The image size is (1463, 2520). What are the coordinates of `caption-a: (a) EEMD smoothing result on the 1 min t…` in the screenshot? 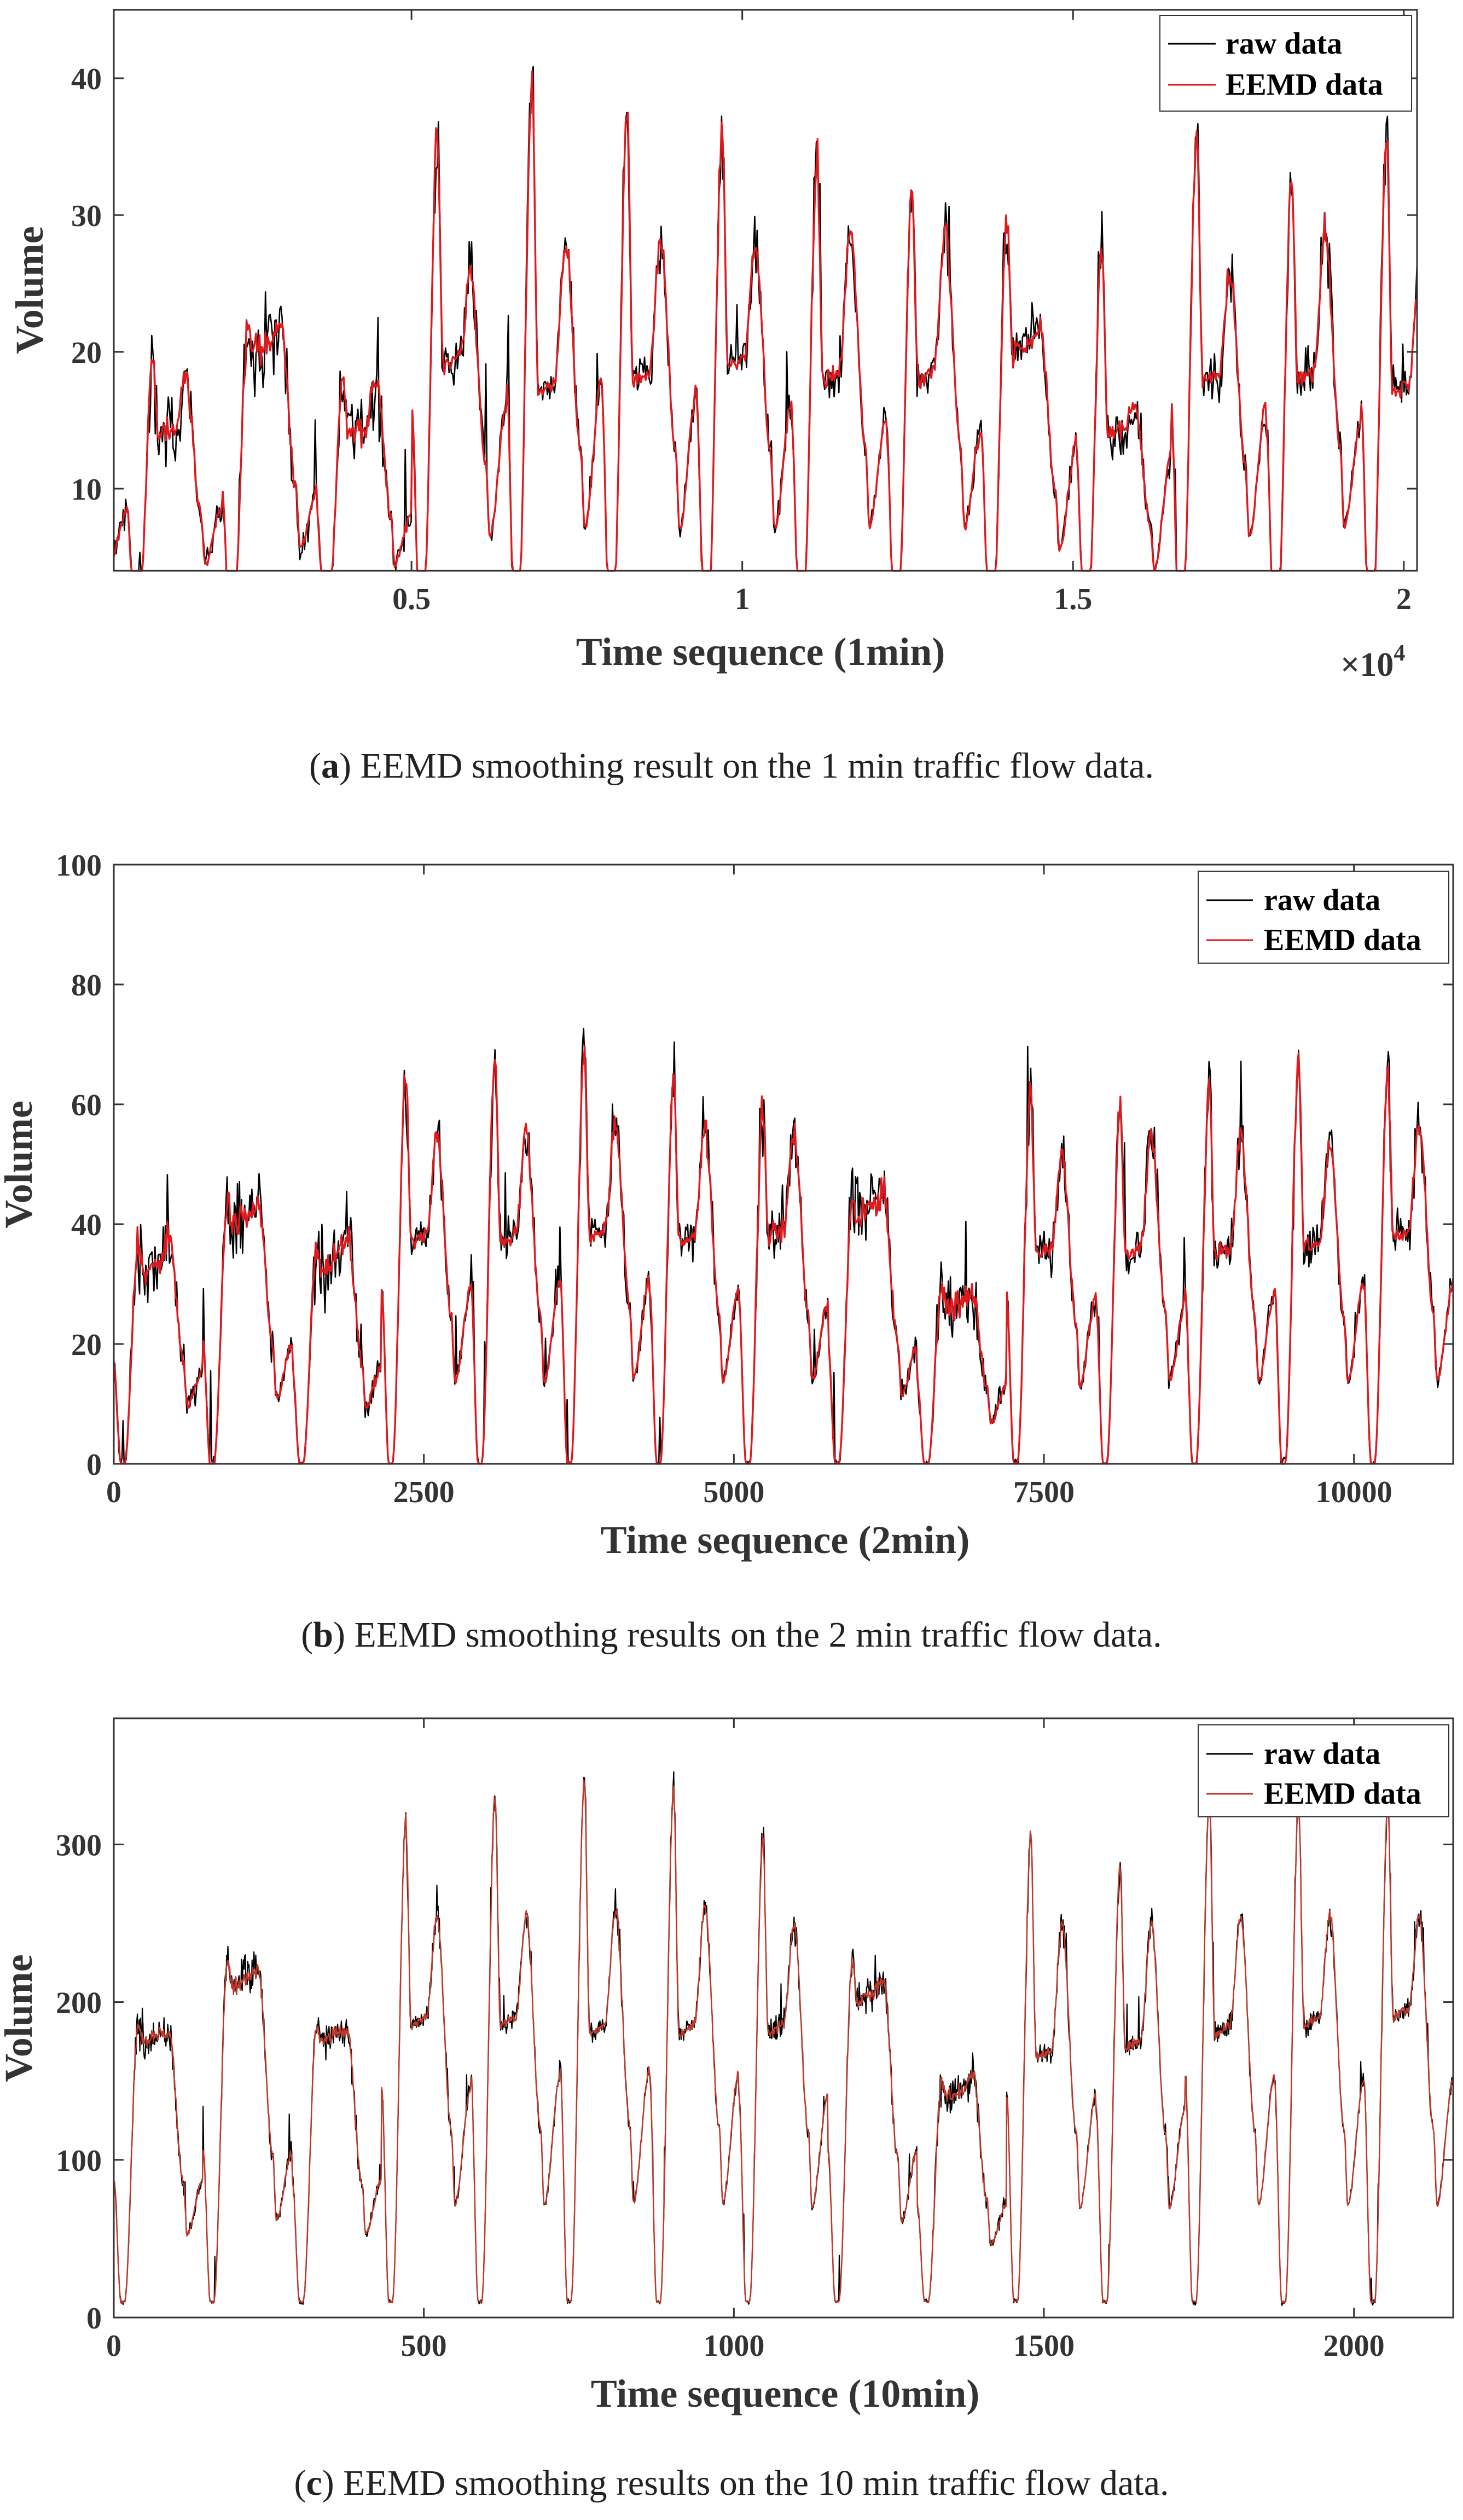 It's located at (731, 766).